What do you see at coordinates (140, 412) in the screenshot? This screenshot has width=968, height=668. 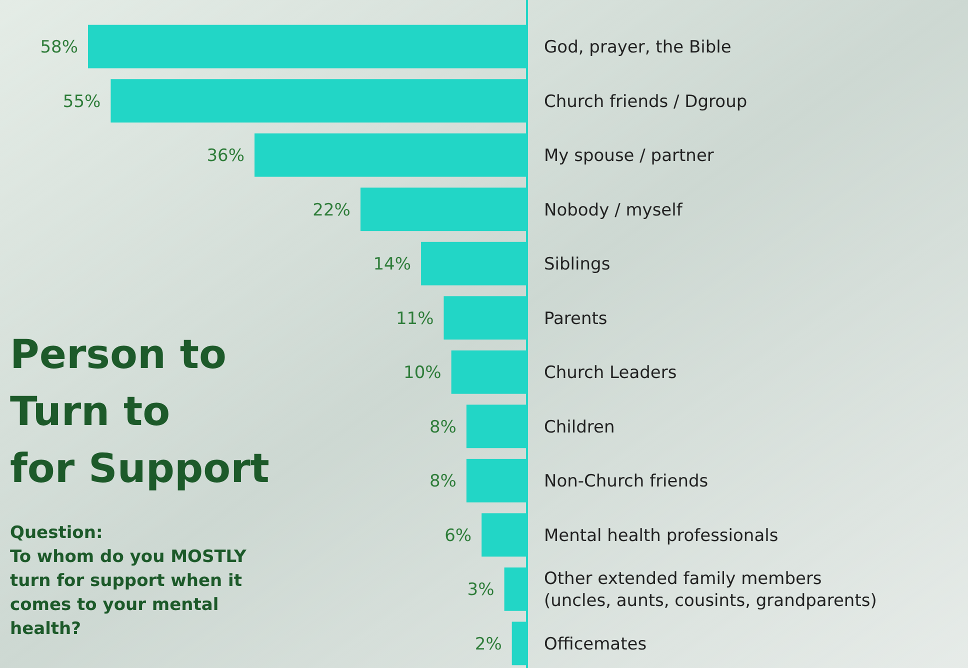 I see `text: Person to Turn to for Support` at bounding box center [140, 412].